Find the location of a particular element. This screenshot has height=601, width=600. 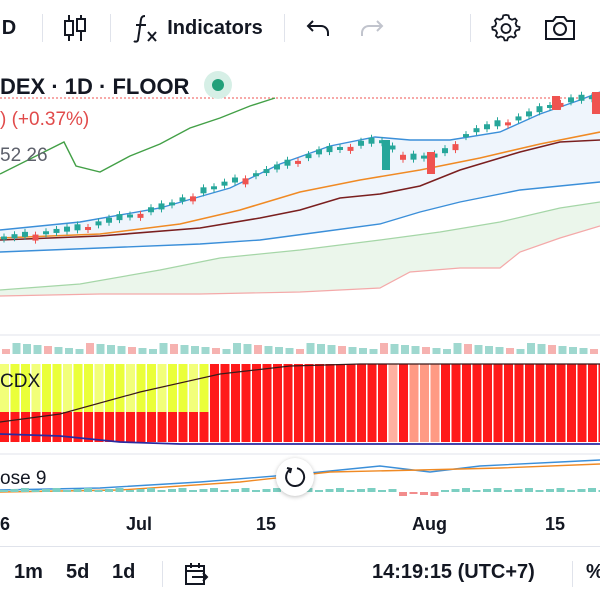

cdx-pane is located at coordinates (300, 404).